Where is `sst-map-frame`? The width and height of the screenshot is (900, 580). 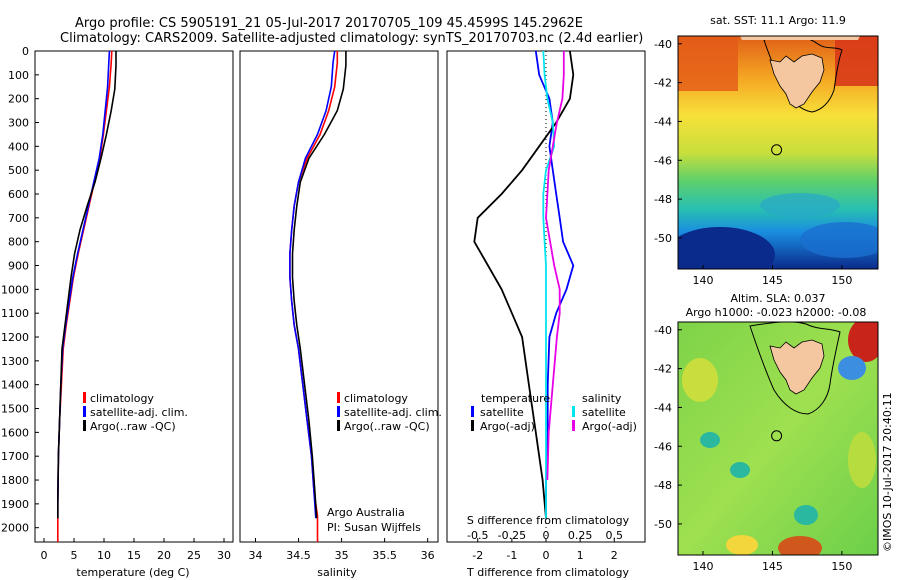 sst-map-frame is located at coordinates (778, 152).